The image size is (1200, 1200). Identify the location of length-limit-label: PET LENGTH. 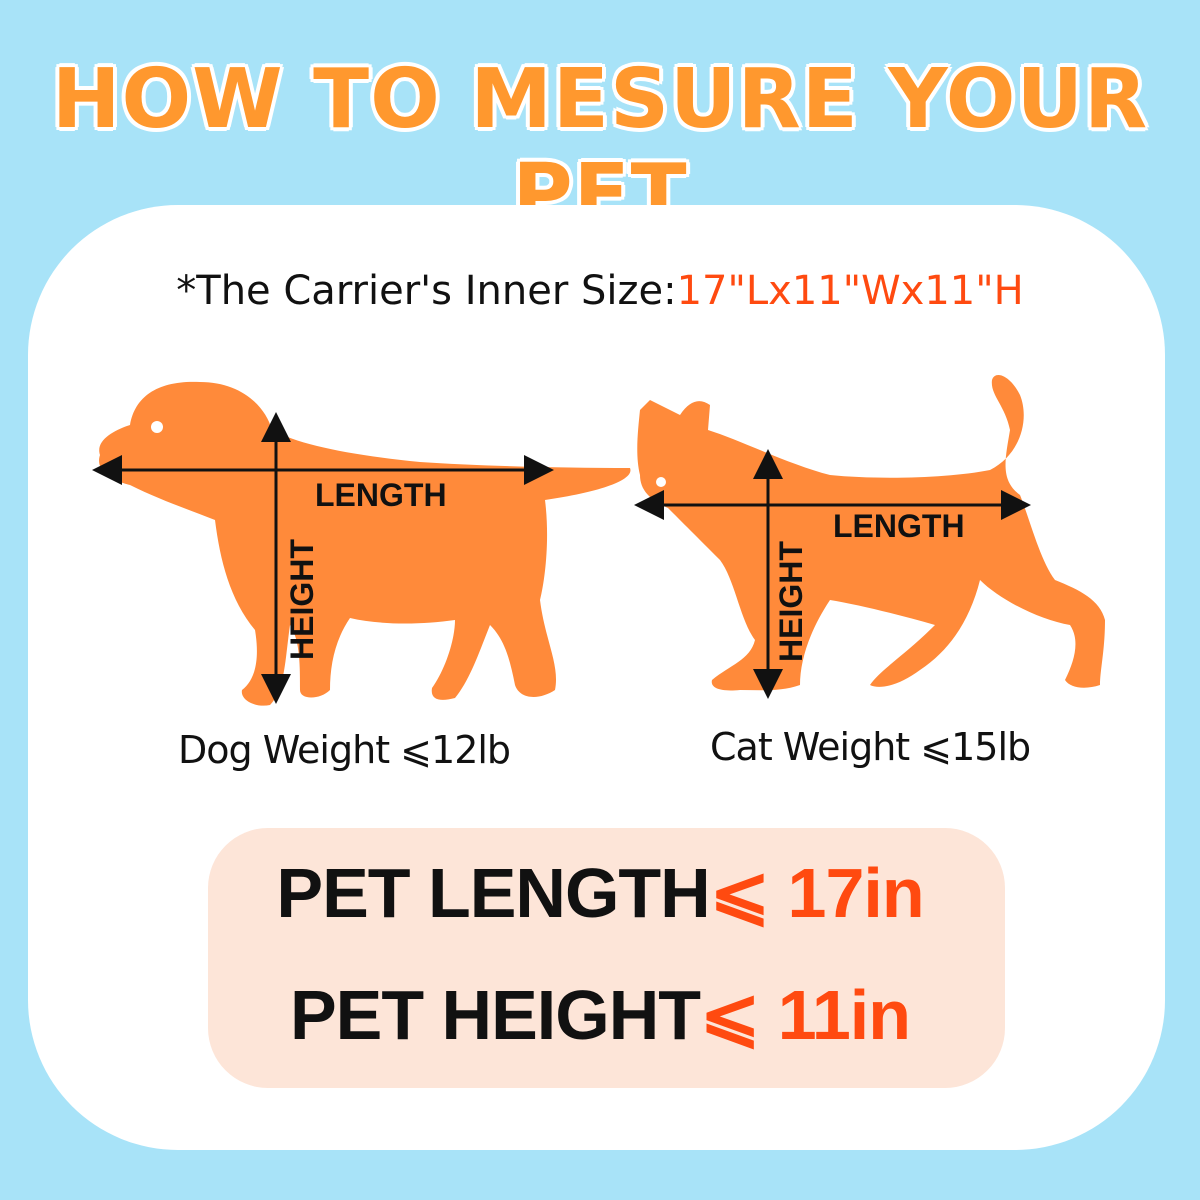
(493, 893).